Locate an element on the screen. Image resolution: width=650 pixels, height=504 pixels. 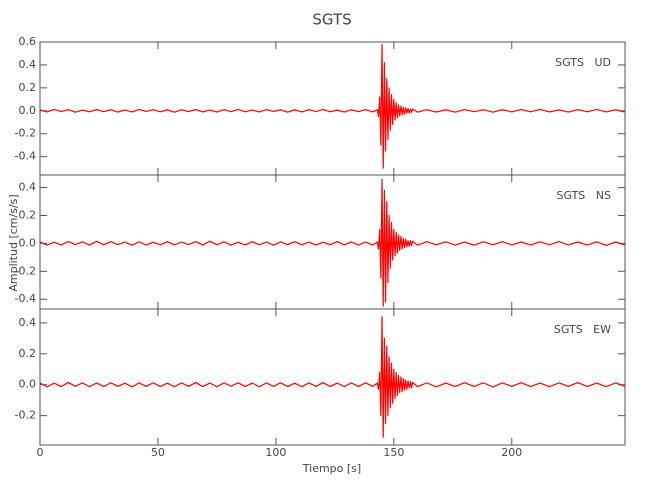
y-tick-label: 0.6 is located at coordinates (28, 41).